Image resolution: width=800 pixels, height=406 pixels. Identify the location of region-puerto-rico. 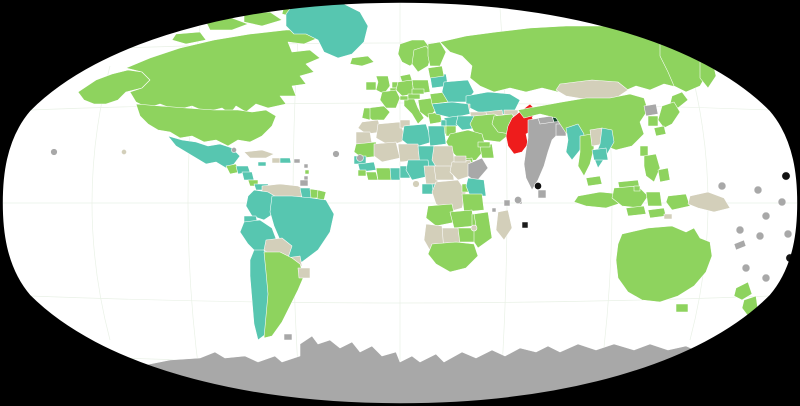
(297, 161).